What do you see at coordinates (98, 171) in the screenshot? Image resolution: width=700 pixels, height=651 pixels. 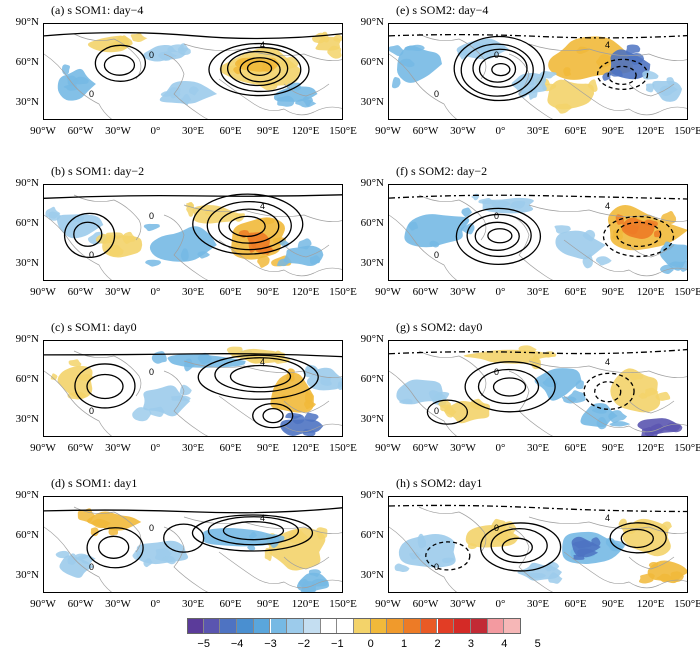 I see `panel-title-b: (b) s SOM1: day−2` at bounding box center [98, 171].